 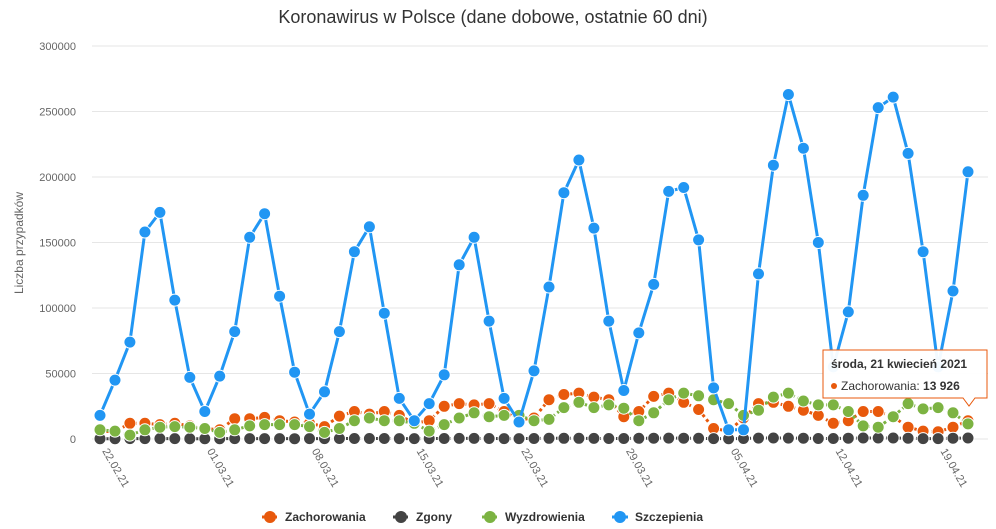 What do you see at coordinates (325, 468) in the screenshot?
I see `x-tick-label: 08.03.21` at bounding box center [325, 468].